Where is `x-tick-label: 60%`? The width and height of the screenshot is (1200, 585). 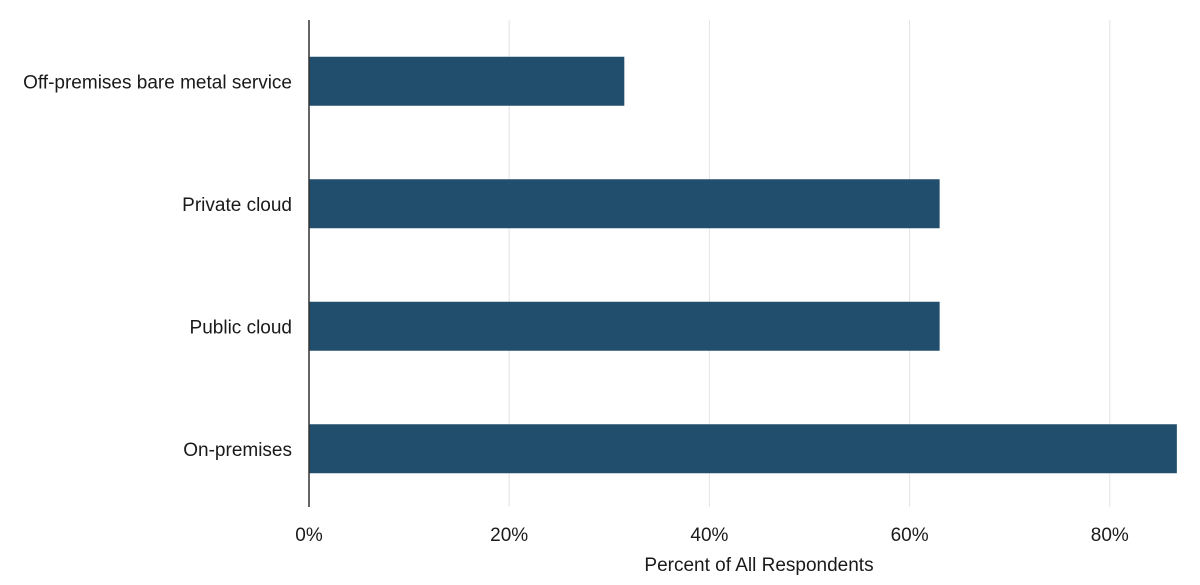 x-tick-label: 60% is located at coordinates (910, 535).